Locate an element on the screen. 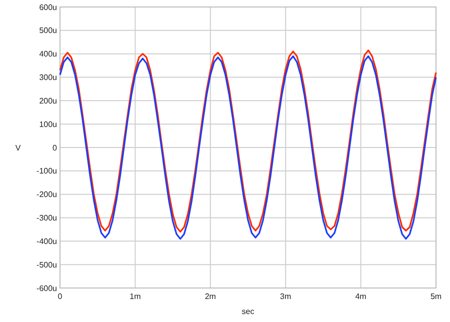 This screenshot has width=450, height=322. y-tick-label: 600u is located at coordinates (48, 7).